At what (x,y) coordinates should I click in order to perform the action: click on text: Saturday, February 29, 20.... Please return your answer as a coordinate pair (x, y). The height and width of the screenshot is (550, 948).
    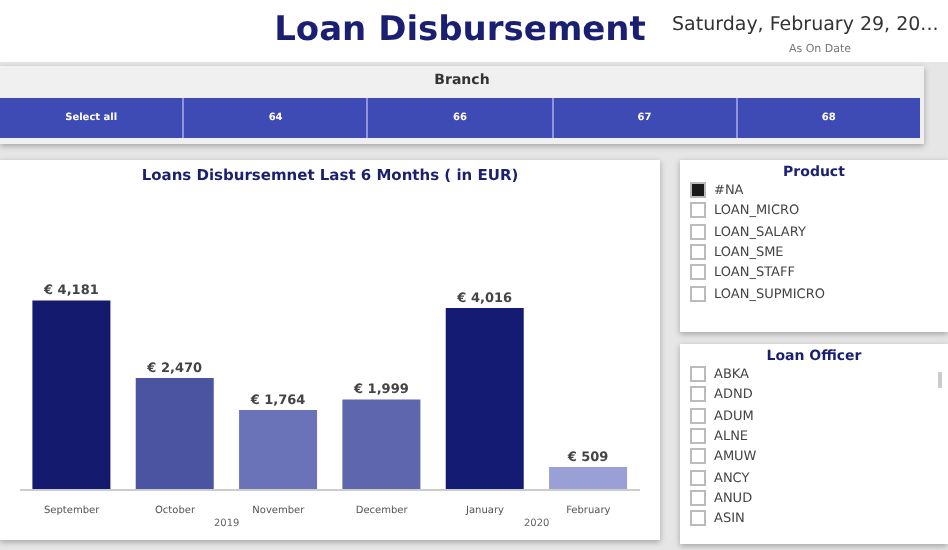
    Looking at the image, I should click on (805, 25).